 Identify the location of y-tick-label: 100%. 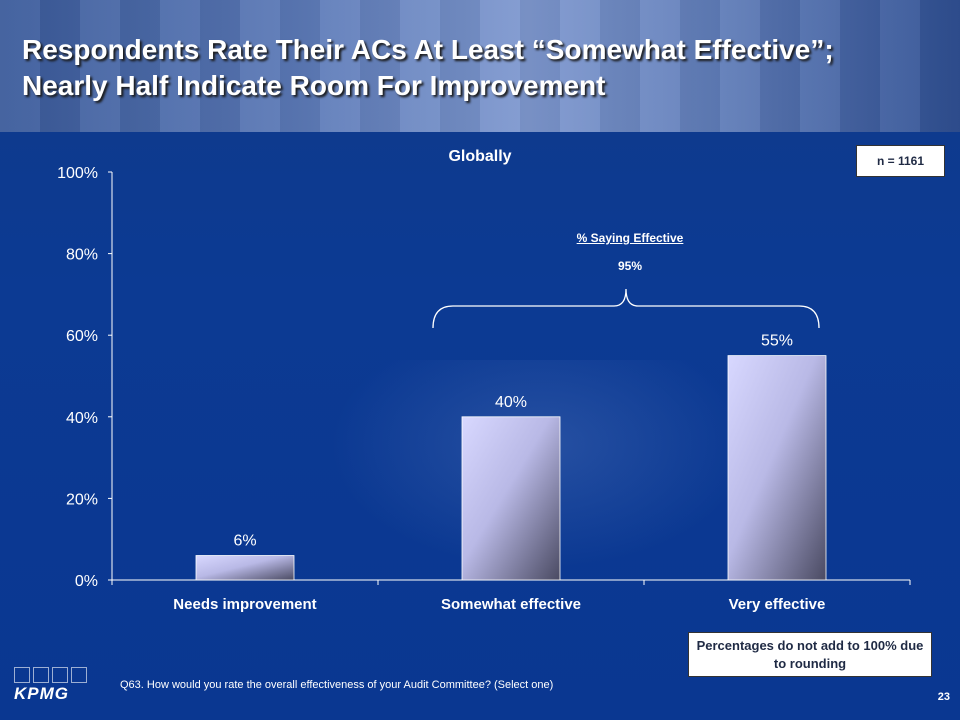
(77, 173).